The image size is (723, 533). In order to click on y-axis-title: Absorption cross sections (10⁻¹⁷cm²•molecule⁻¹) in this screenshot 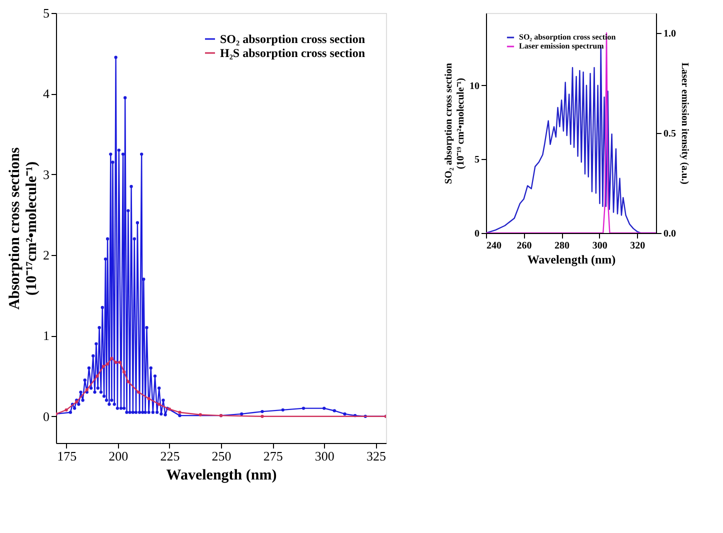, I will do `click(23, 228)`.